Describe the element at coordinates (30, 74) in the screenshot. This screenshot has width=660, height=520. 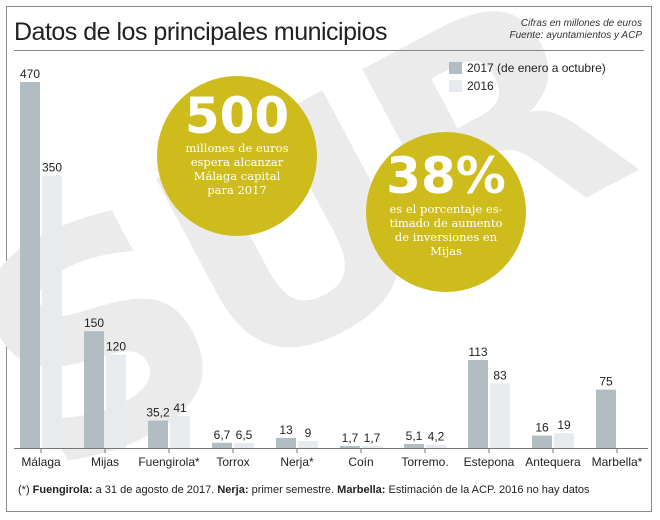
I see `data-label: 470` at that location.